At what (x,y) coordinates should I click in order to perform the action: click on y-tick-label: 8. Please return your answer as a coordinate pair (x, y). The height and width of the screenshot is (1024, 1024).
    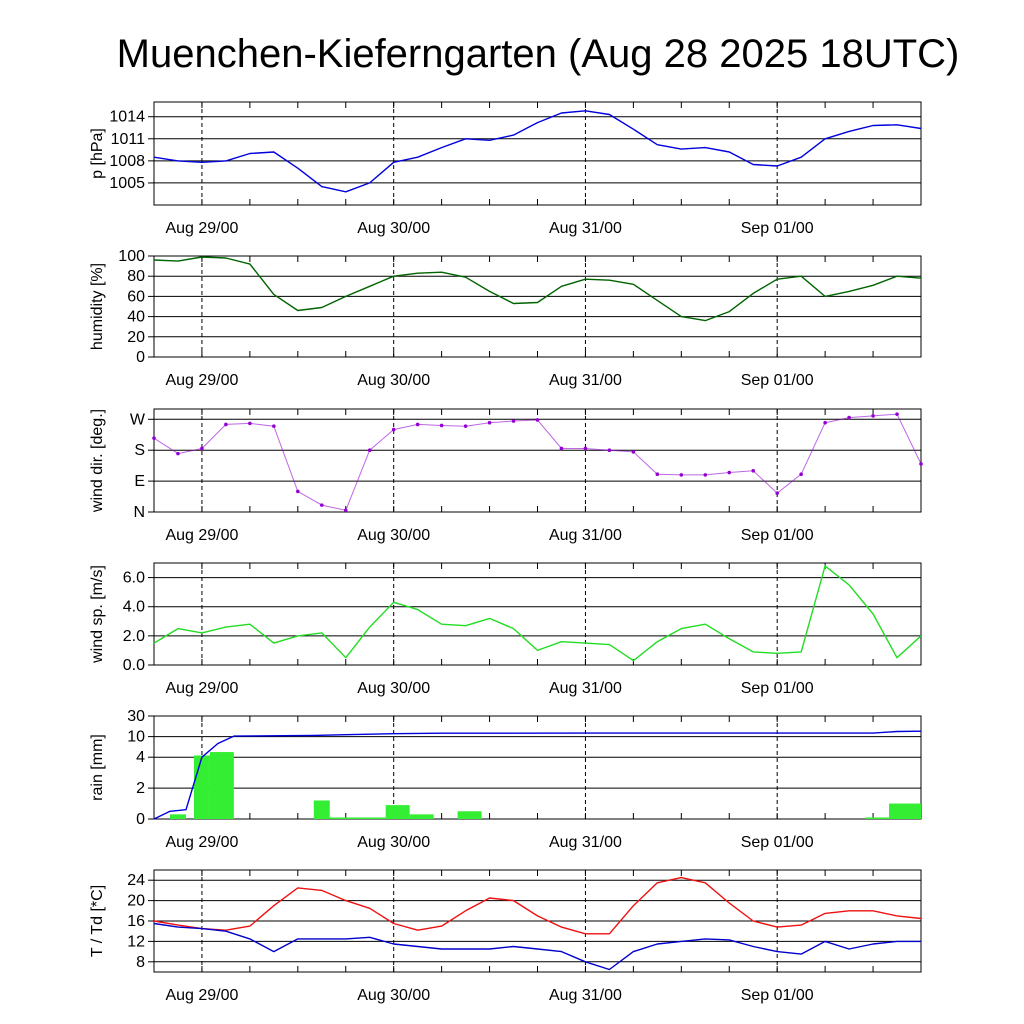
    Looking at the image, I should click on (140, 962).